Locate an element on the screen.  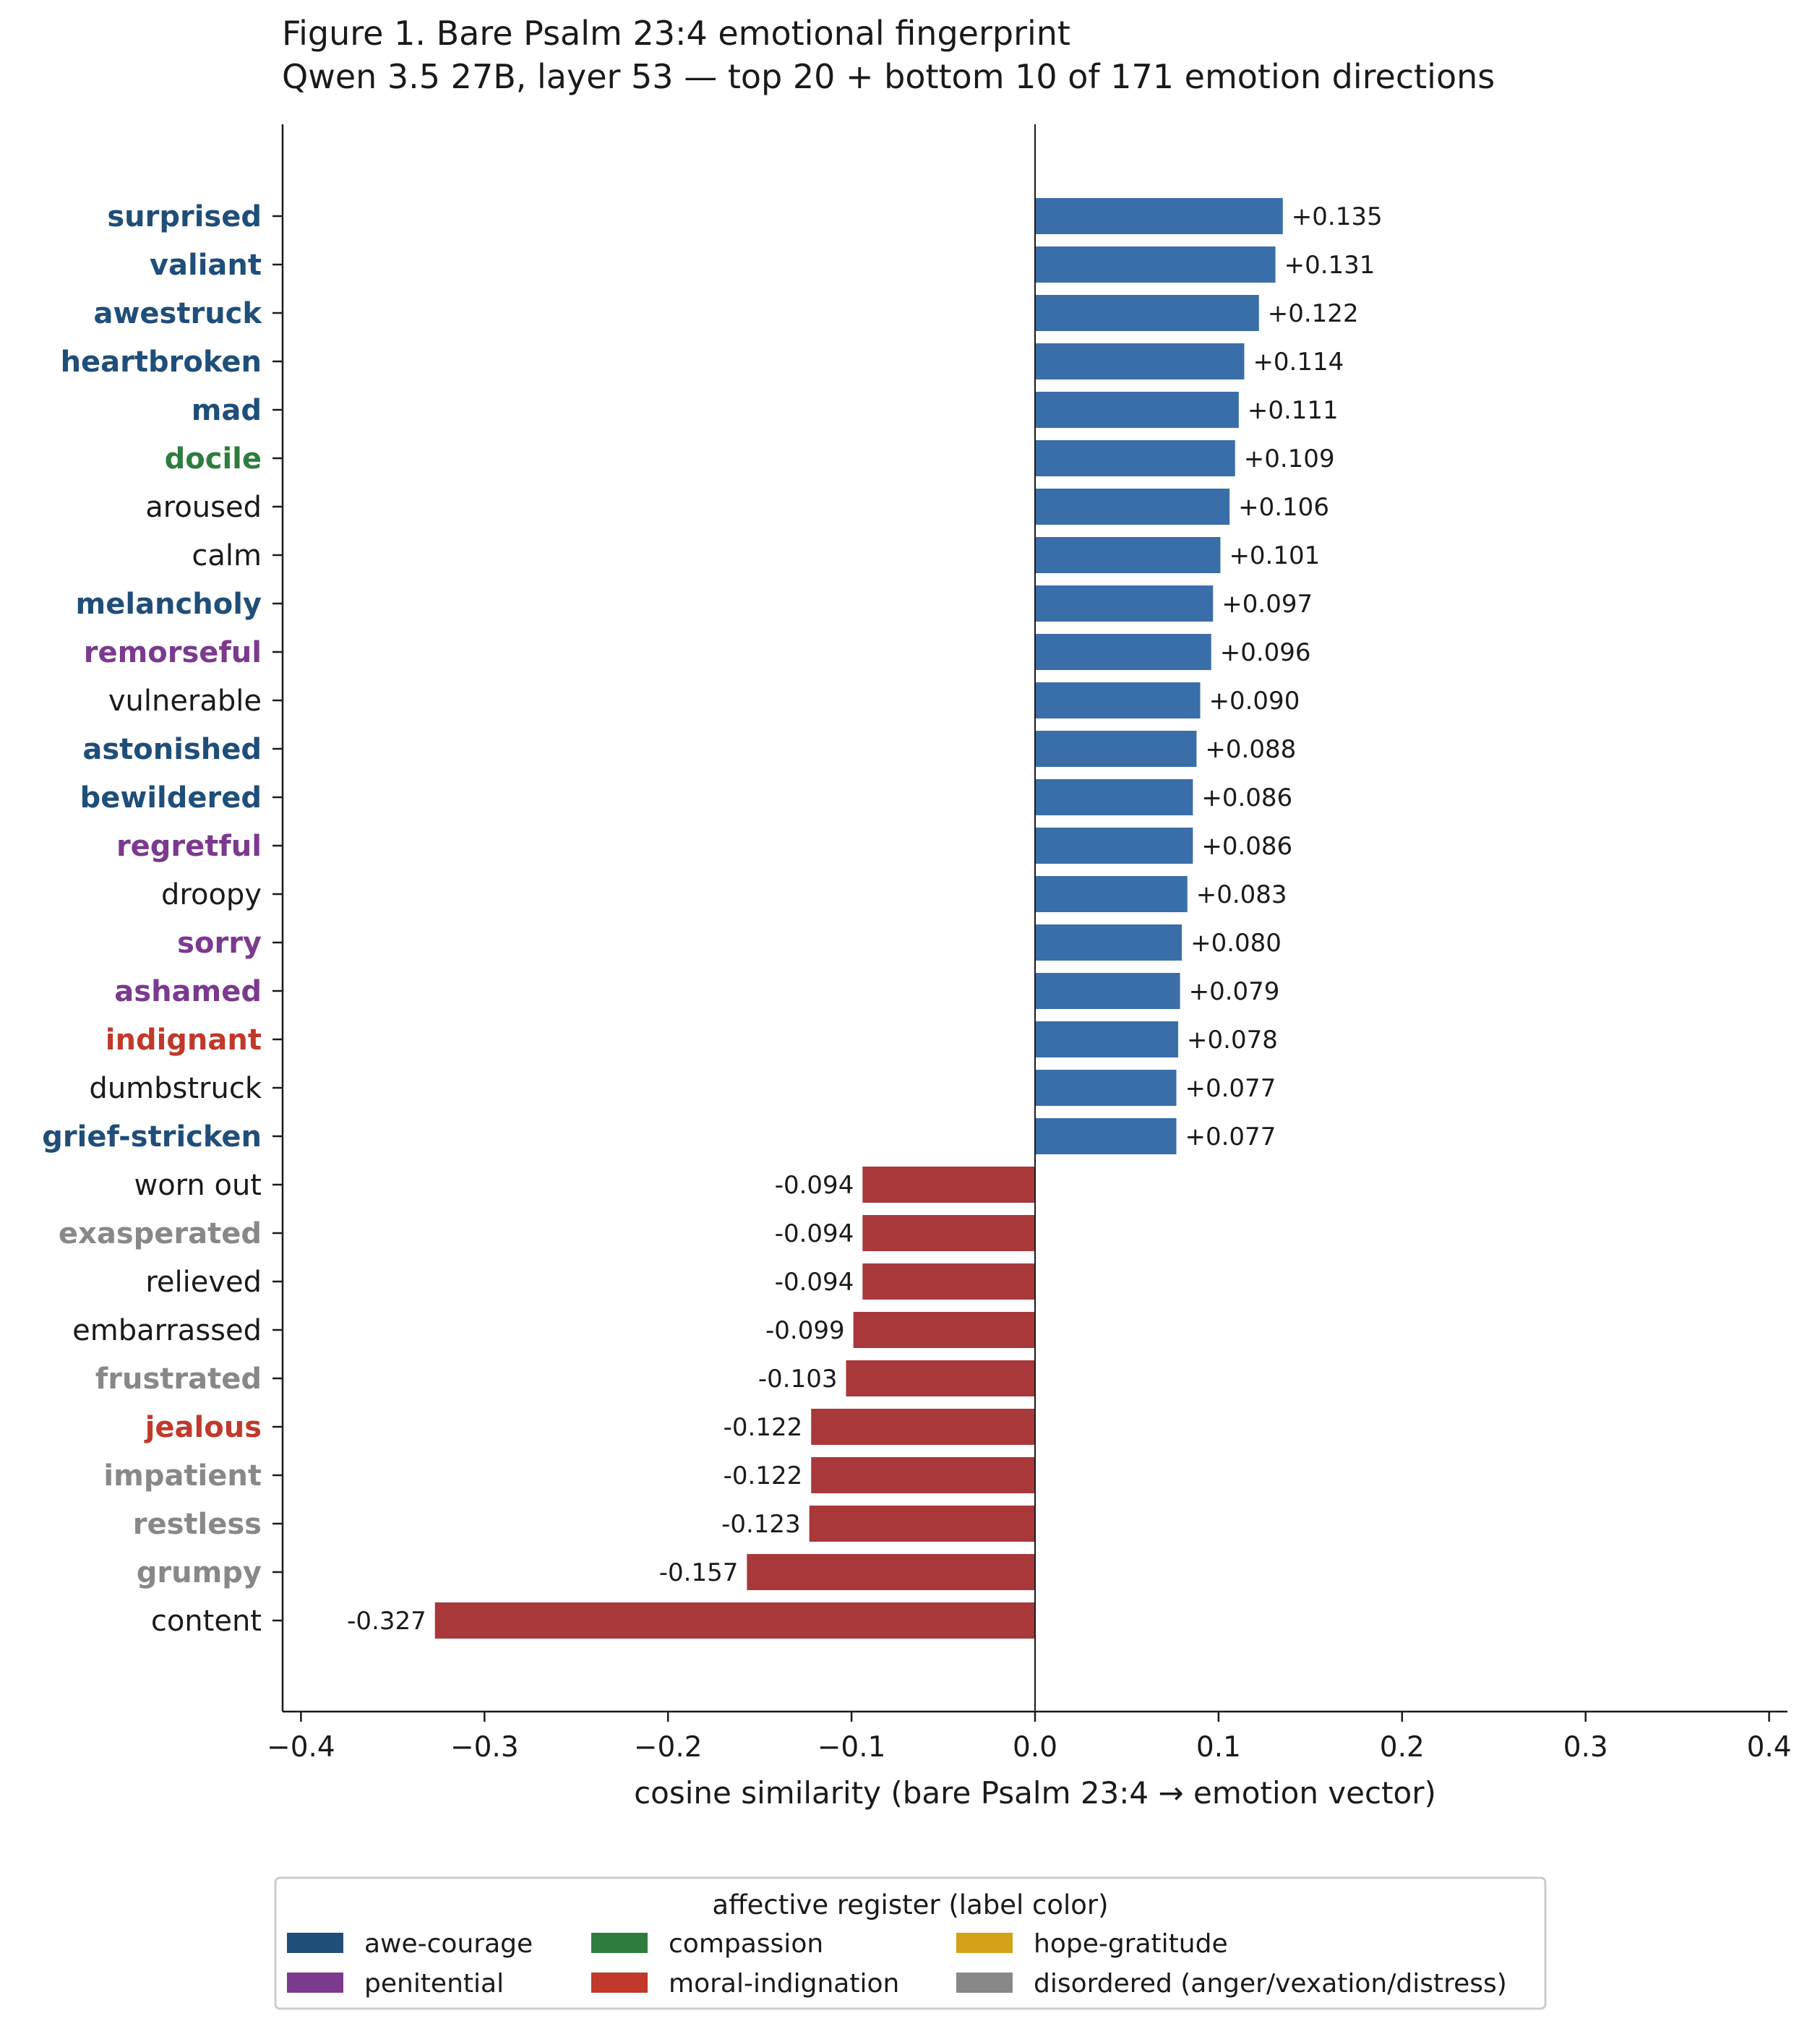
bar-remorseful is located at coordinates (1123, 652).